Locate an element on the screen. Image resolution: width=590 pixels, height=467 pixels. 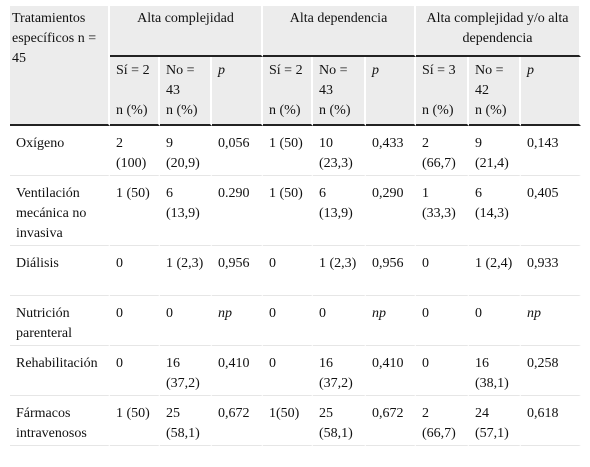
table-cell: 0,433 is located at coordinates (391, 151).